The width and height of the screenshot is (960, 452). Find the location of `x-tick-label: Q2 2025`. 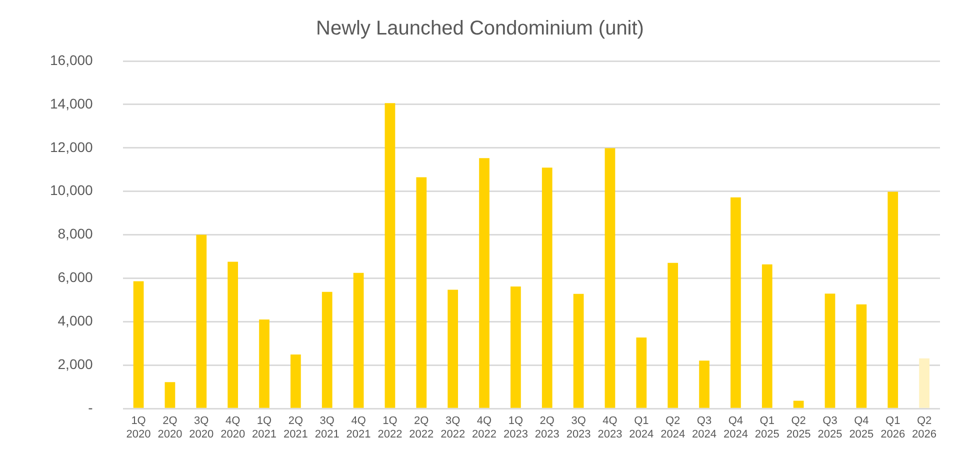

x-tick-label: Q2 2025 is located at coordinates (798, 427).